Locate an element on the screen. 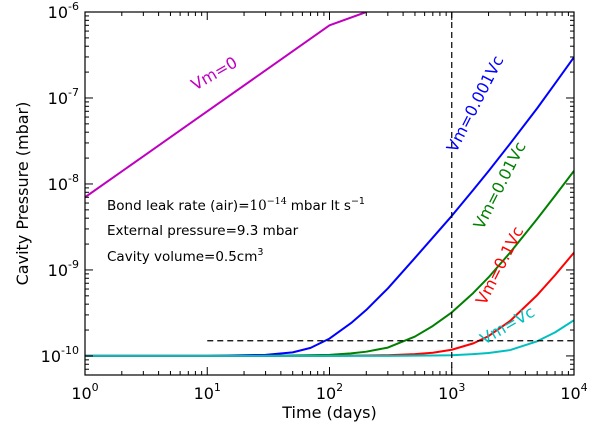 The image size is (608, 430). y-tick-label: 10⁻⁹ is located at coordinates (63, 269).